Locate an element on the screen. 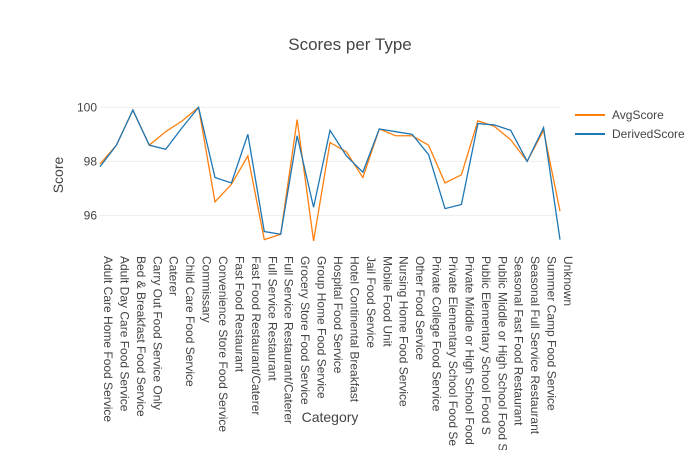  y-tick-label: 98 is located at coordinates (91, 161).